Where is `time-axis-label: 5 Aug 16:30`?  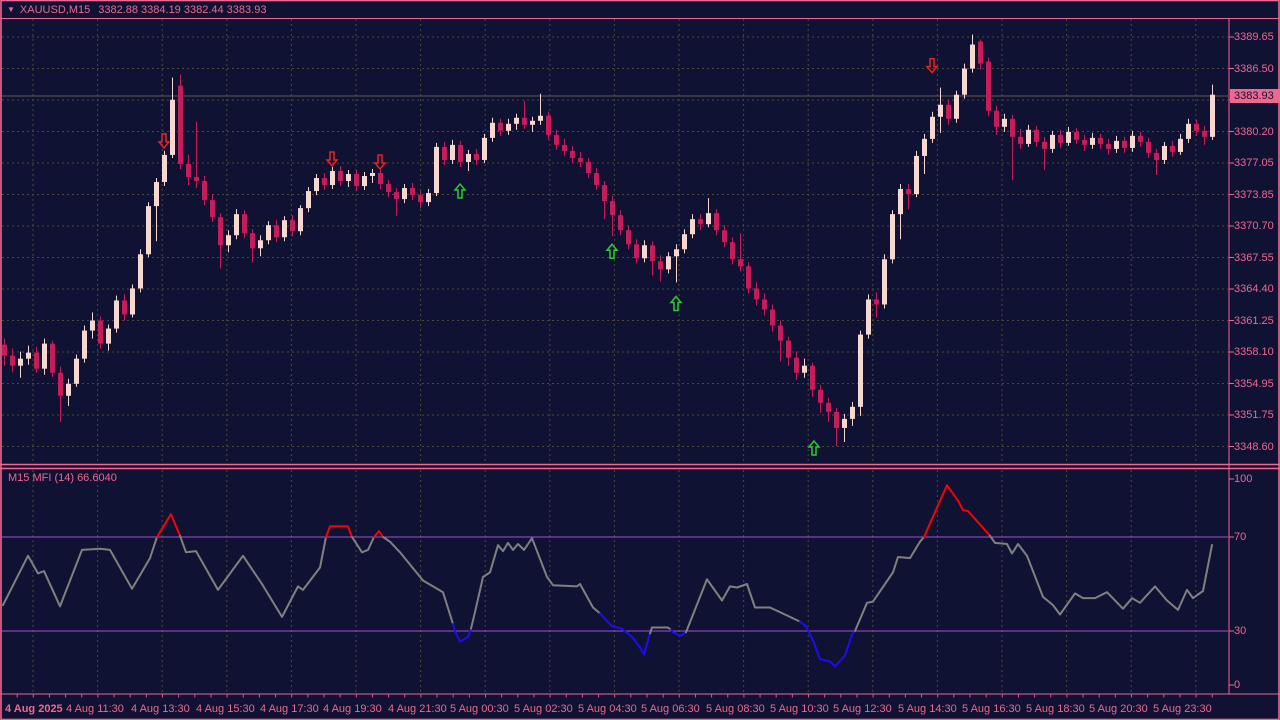
time-axis-label: 5 Aug 16:30 is located at coordinates (991, 709).